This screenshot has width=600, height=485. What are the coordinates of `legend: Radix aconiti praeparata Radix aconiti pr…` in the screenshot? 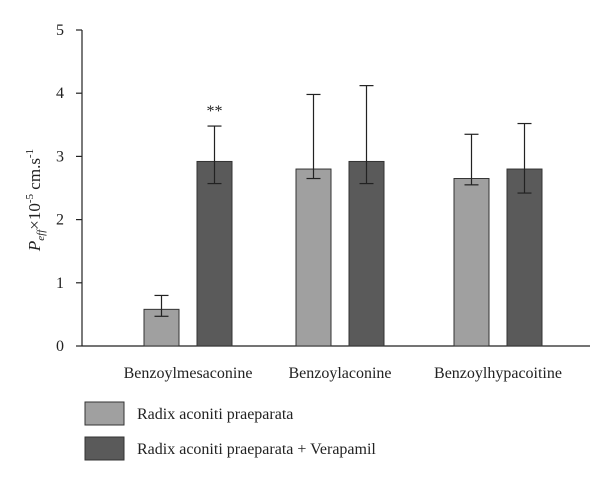 It's located at (230, 431).